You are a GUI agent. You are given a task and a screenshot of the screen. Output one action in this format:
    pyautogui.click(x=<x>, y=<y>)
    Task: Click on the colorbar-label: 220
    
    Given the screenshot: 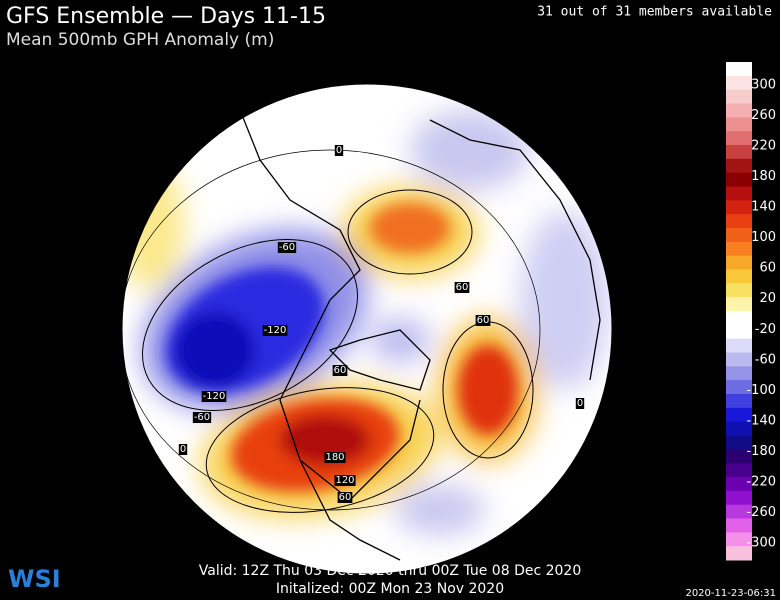 What is the action you would take?
    pyautogui.click(x=763, y=146)
    